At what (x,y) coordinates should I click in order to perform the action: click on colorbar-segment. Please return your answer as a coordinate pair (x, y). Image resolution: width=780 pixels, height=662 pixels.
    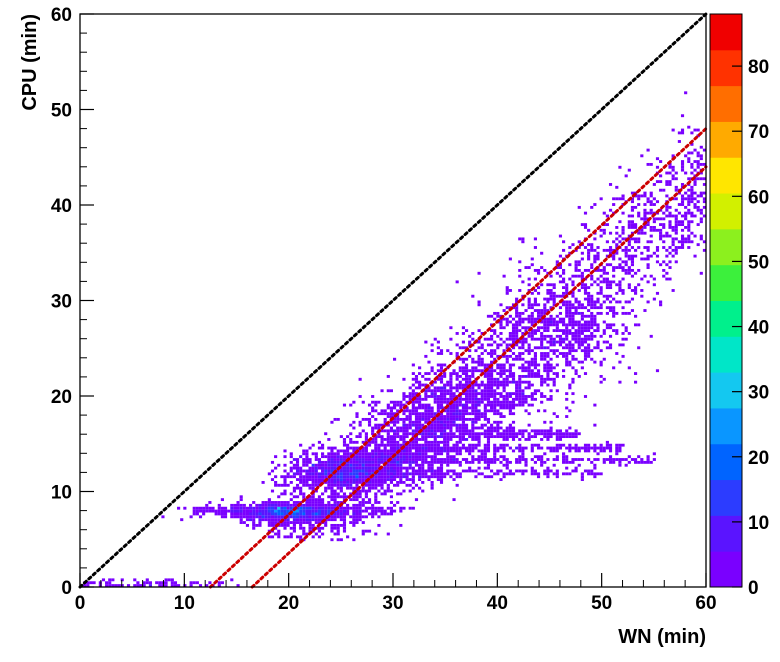
    Looking at the image, I should click on (726, 497).